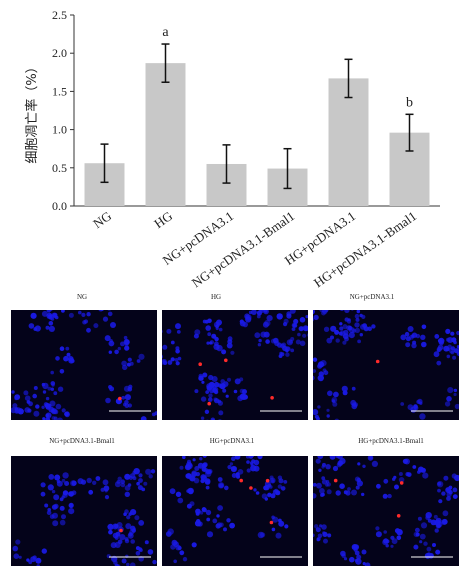 This screenshot has height=576, width=471. I want to click on y-tick-label: 2.0, so click(59, 53).